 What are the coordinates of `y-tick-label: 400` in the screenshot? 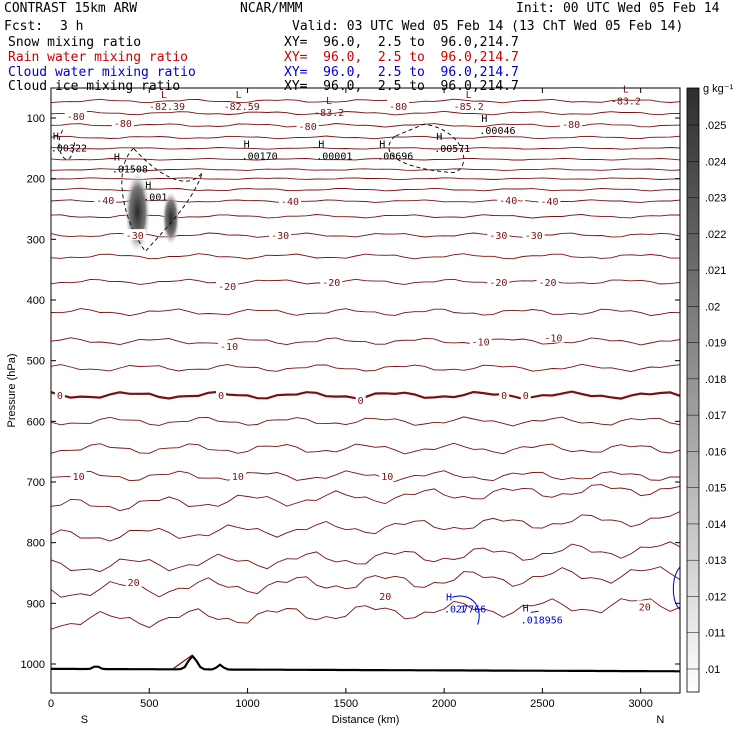 It's located at (36, 301).